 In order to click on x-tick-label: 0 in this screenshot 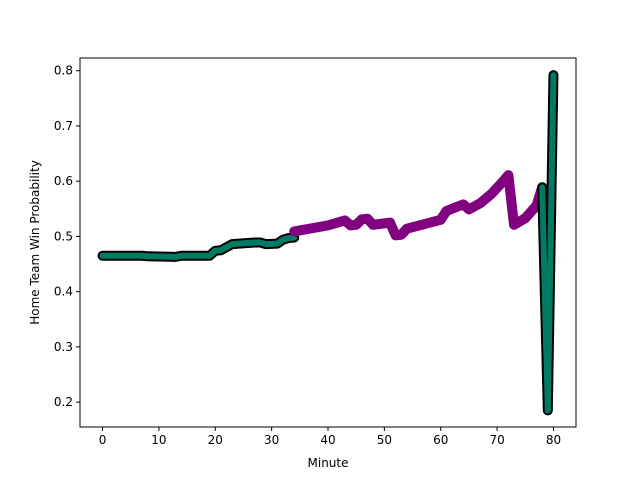, I will do `click(103, 440)`.